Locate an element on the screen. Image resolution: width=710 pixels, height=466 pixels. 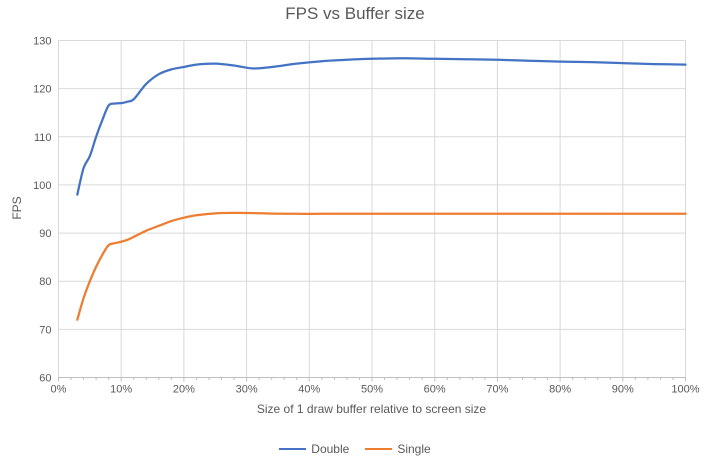
legend-label-single: Single is located at coordinates (414, 449).